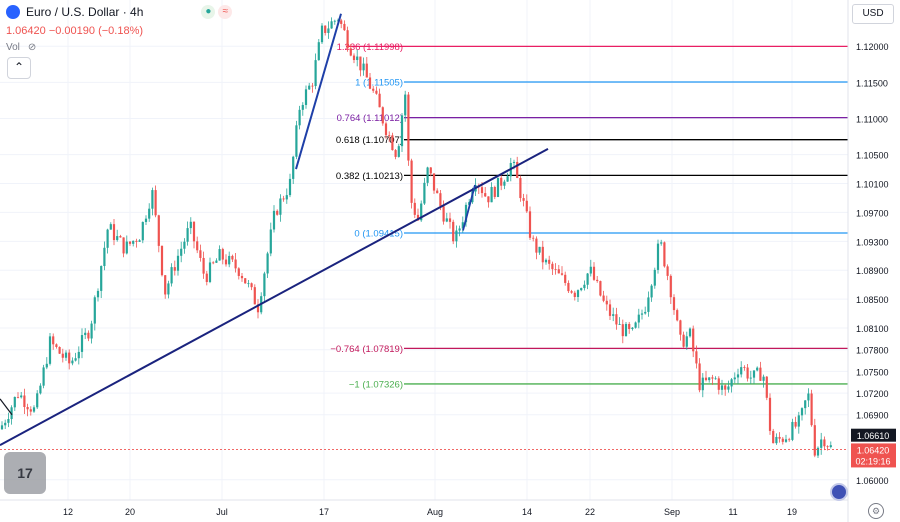 This screenshot has height=522, width=900. Describe the element at coordinates (873, 436) in the screenshot. I see `prev-price-label: 1.06610` at that location.